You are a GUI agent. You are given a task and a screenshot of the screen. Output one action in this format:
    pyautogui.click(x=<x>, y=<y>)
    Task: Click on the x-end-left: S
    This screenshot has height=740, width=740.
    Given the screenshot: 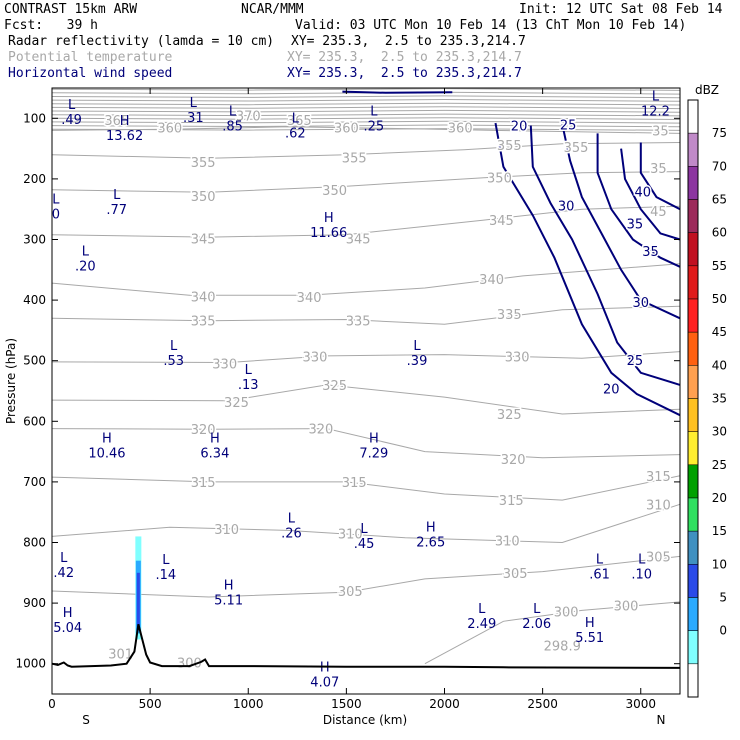 What is the action you would take?
    pyautogui.click(x=86, y=720)
    